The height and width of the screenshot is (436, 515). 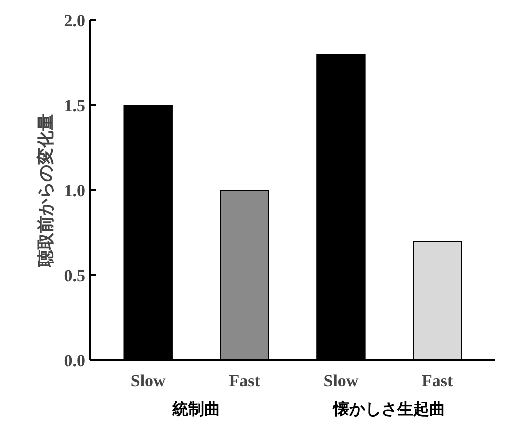 I want to click on y-tick-label: 1.0, so click(x=75, y=191).